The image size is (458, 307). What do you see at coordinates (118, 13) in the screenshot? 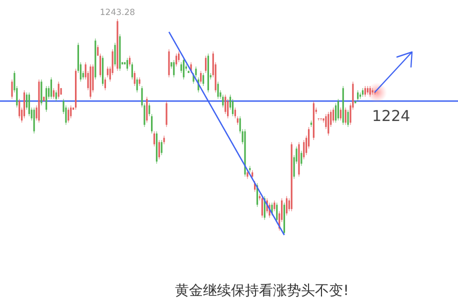
I see `annotation: 1243.28` at bounding box center [118, 13].